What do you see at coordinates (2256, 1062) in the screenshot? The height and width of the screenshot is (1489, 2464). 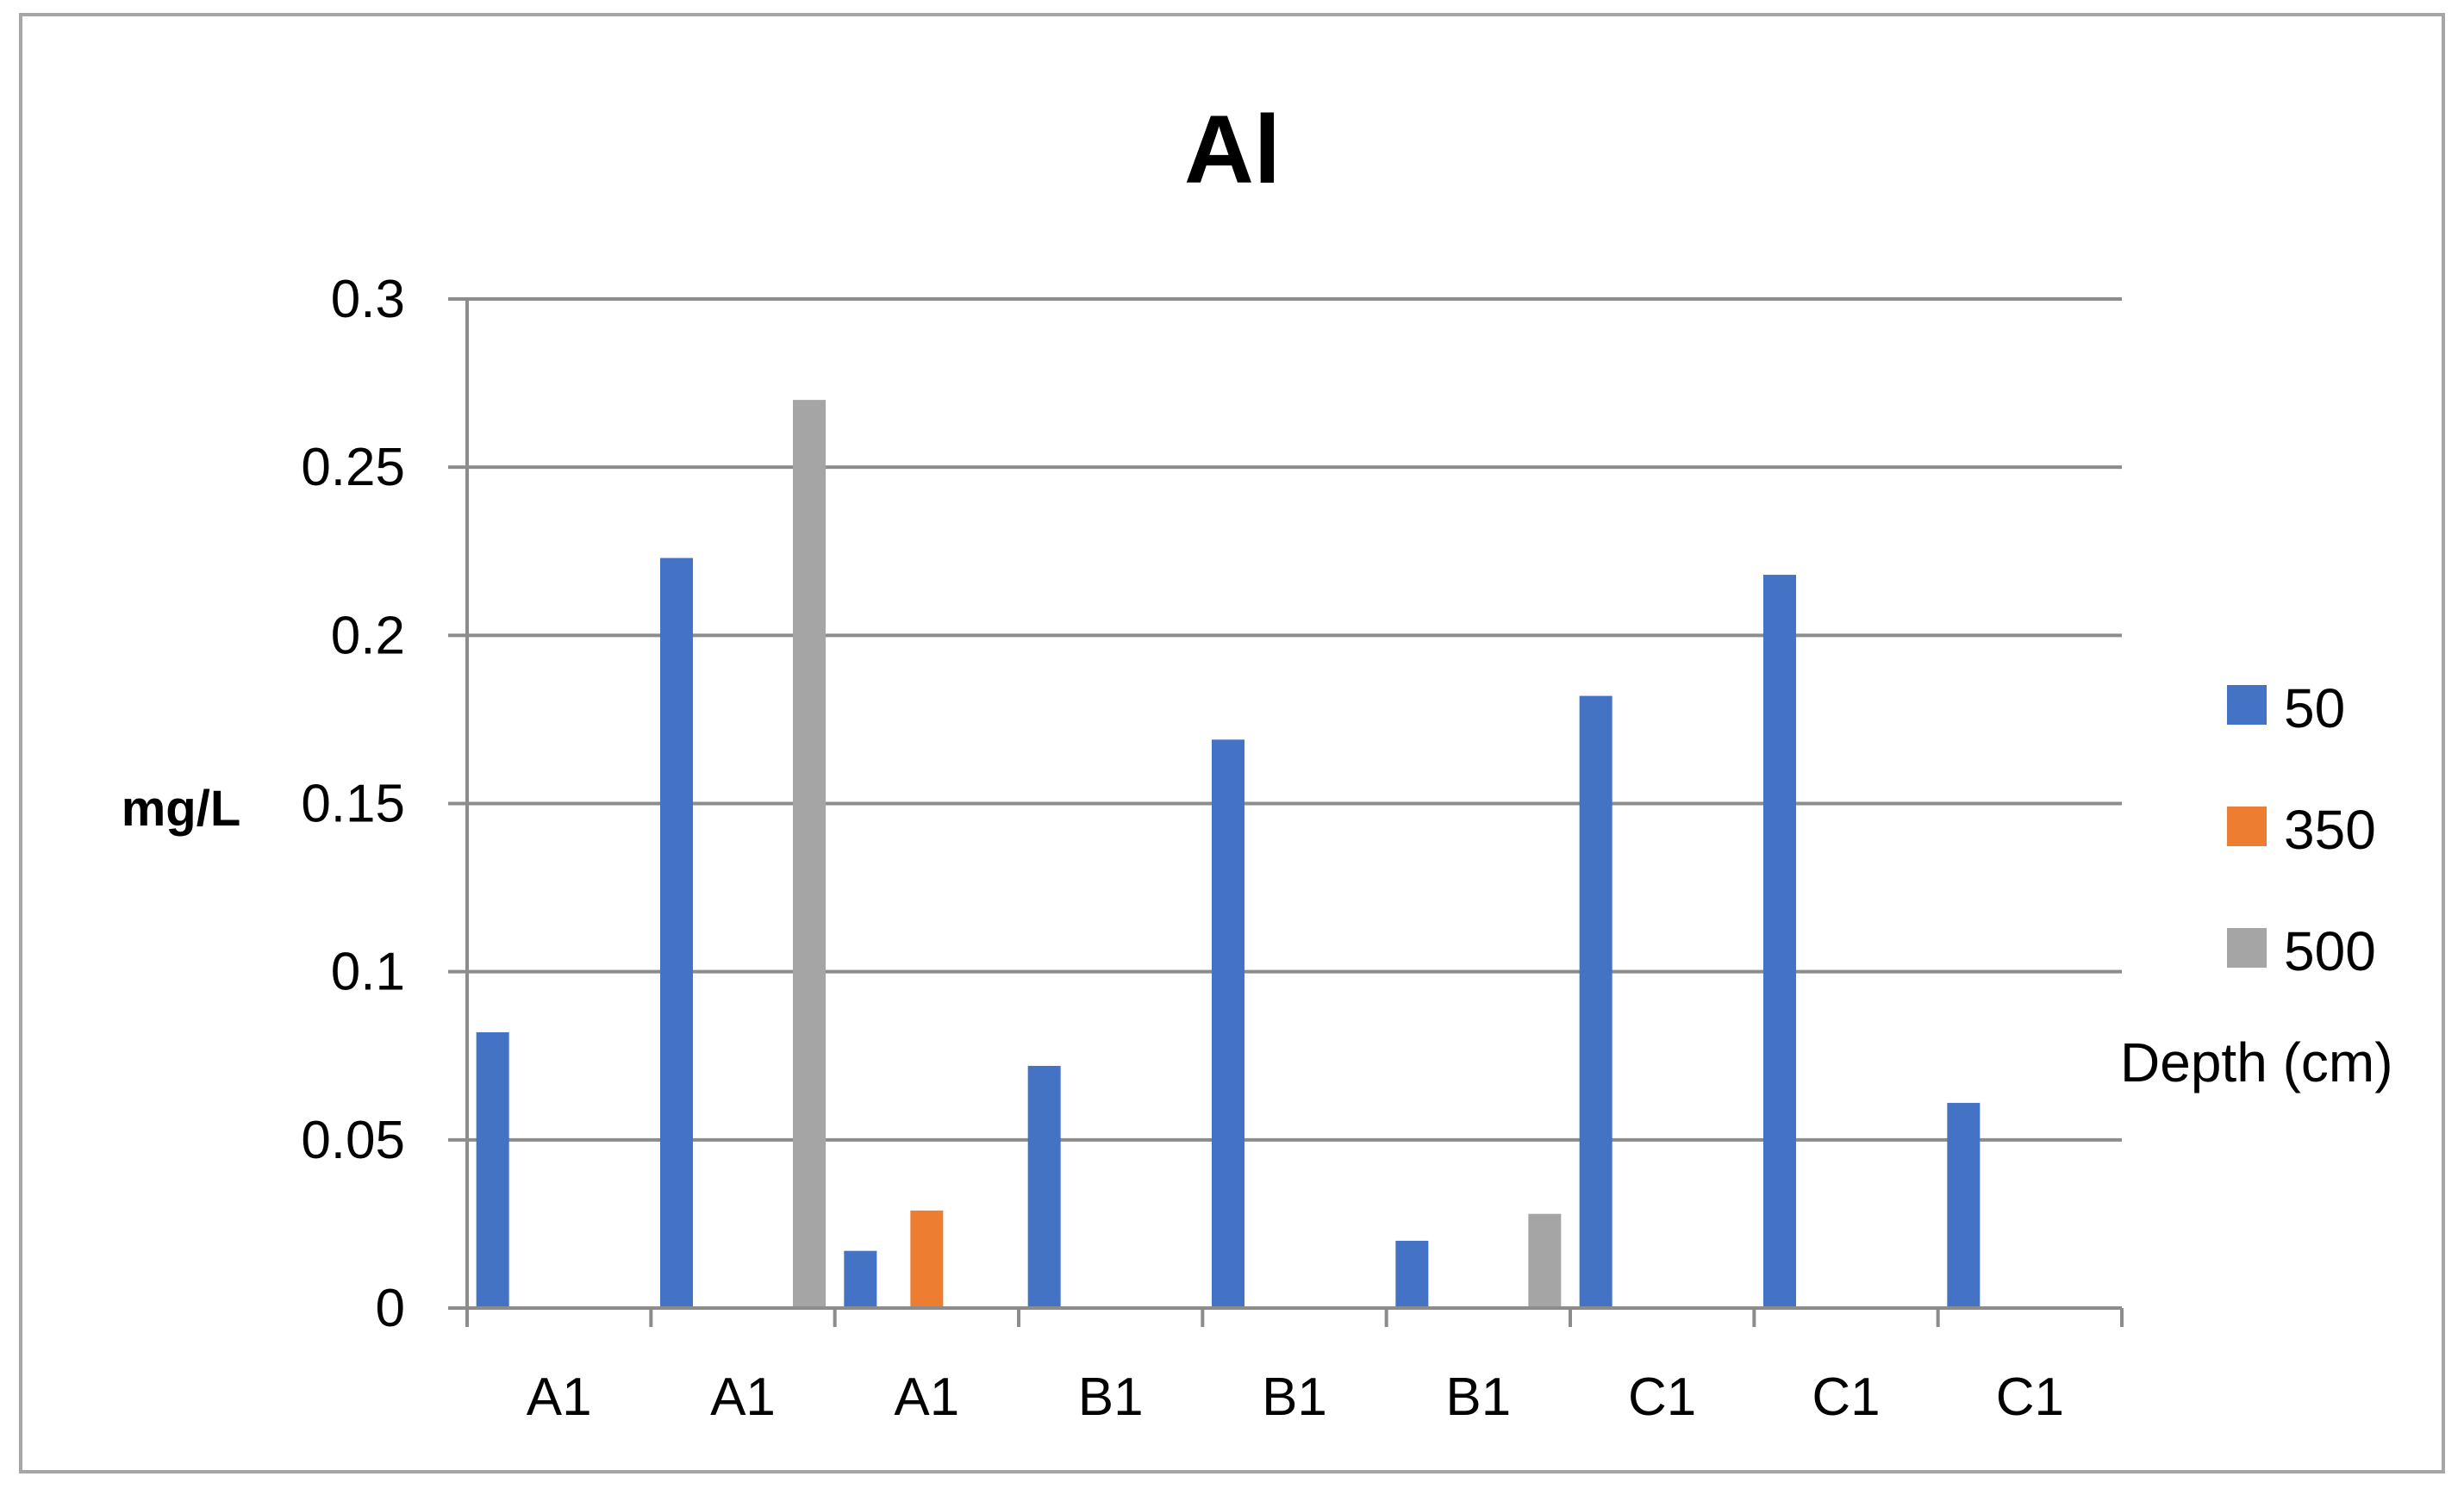 I see `legend-title: Depth (cm)` at bounding box center [2256, 1062].